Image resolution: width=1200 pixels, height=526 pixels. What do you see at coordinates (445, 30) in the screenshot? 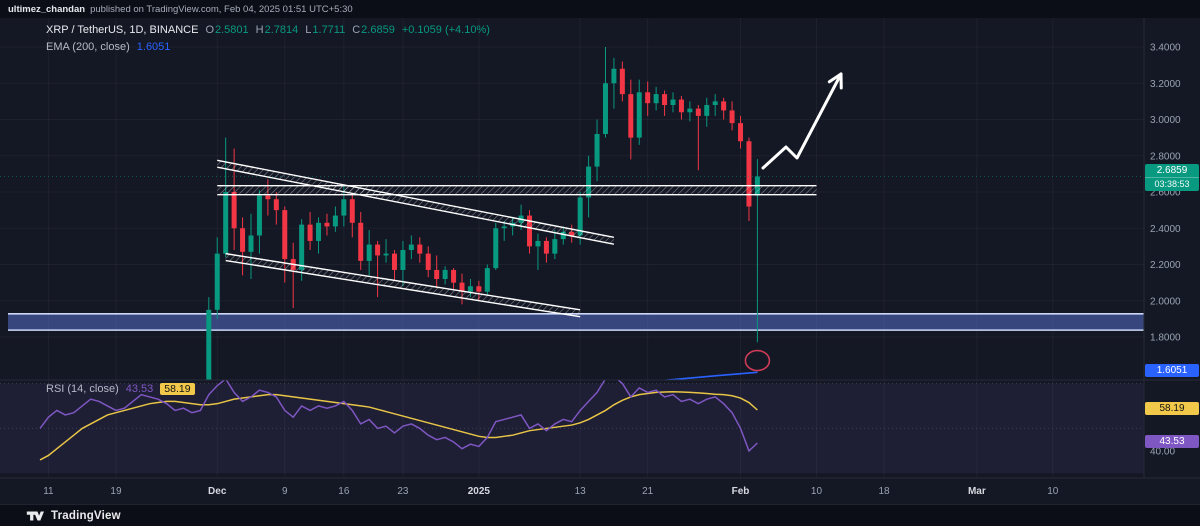
I see `change-value: +0.1059 (+4.10%)` at bounding box center [445, 30].